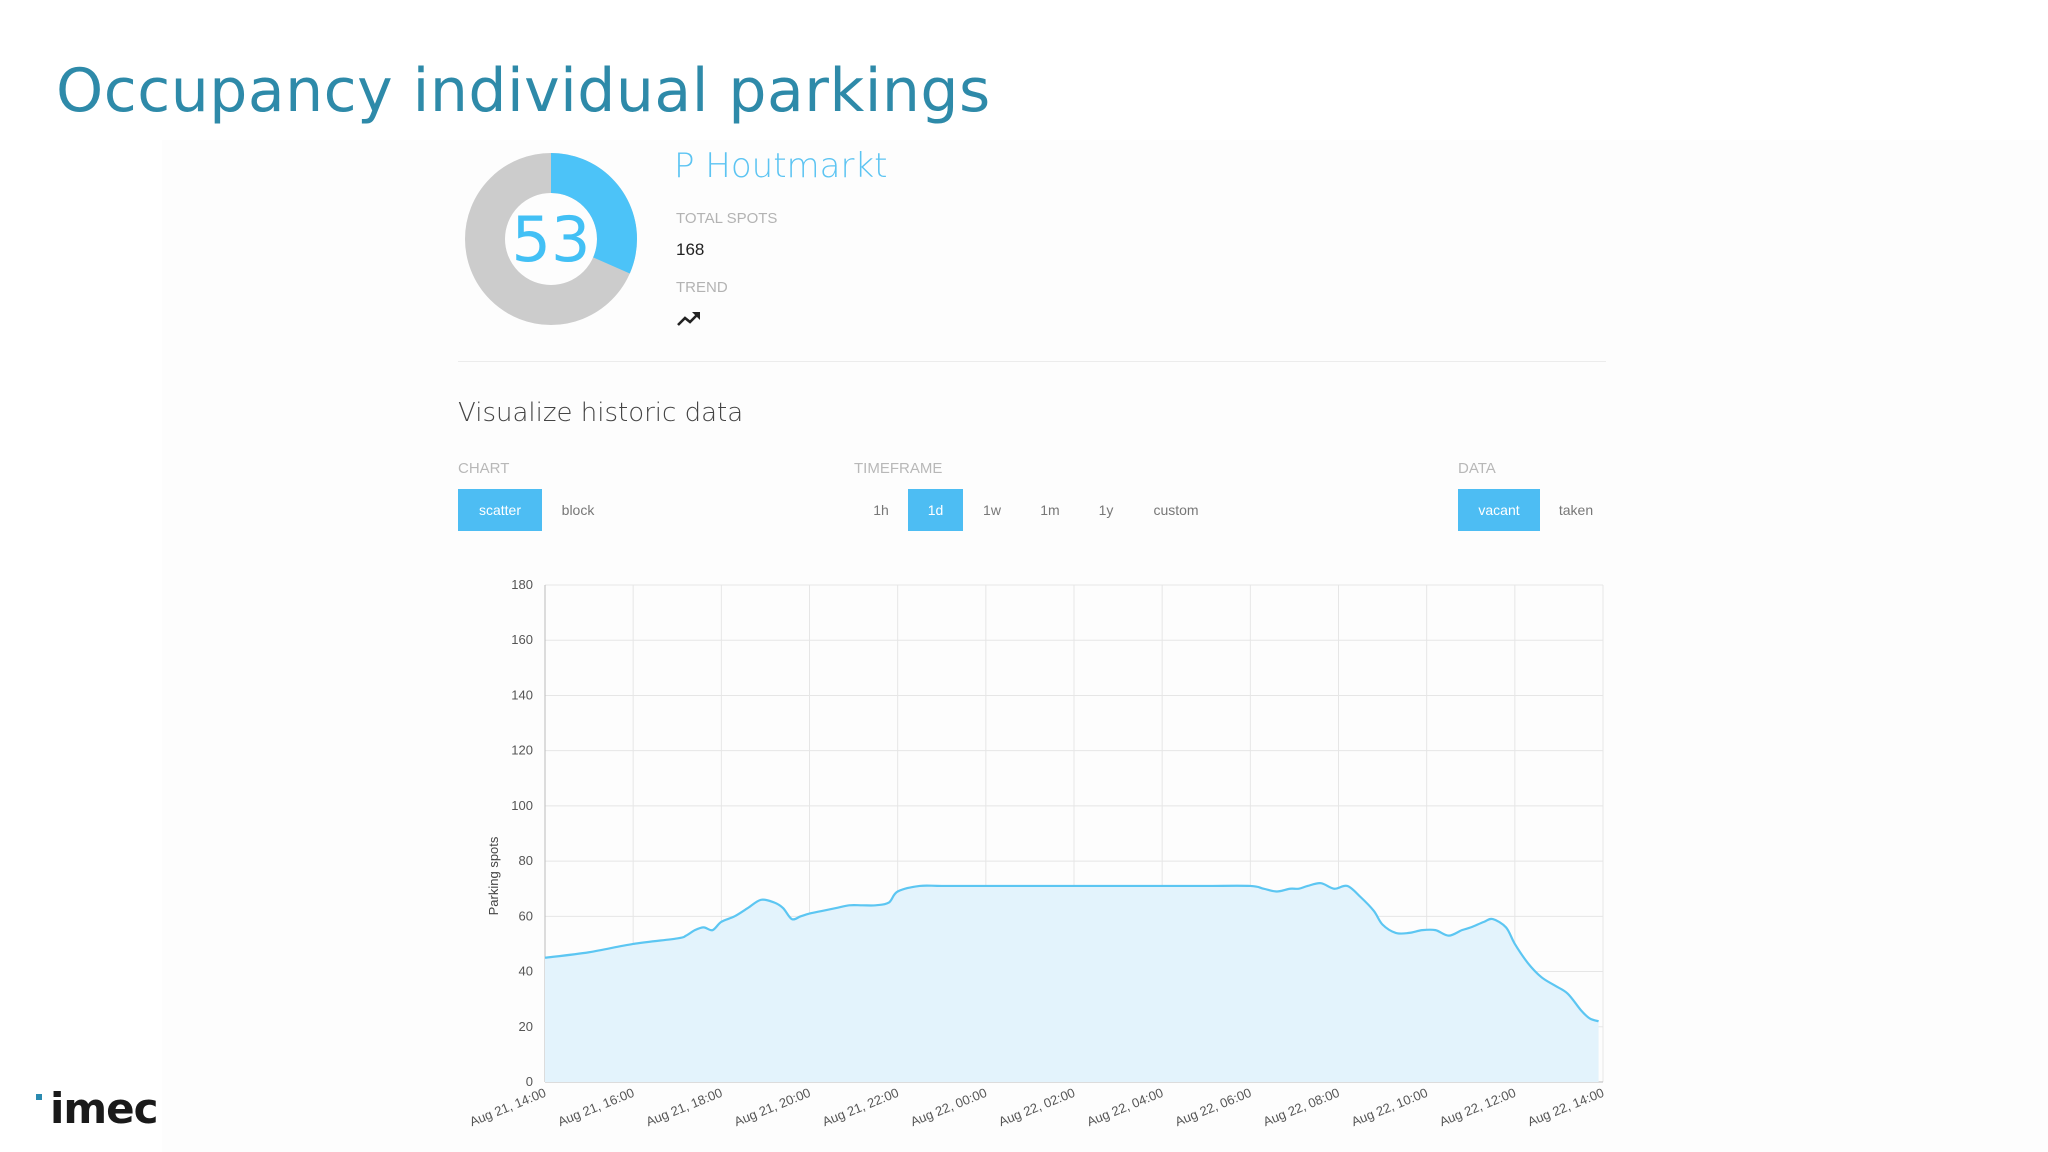  I want to click on y-tick-label: 40, so click(526, 971).